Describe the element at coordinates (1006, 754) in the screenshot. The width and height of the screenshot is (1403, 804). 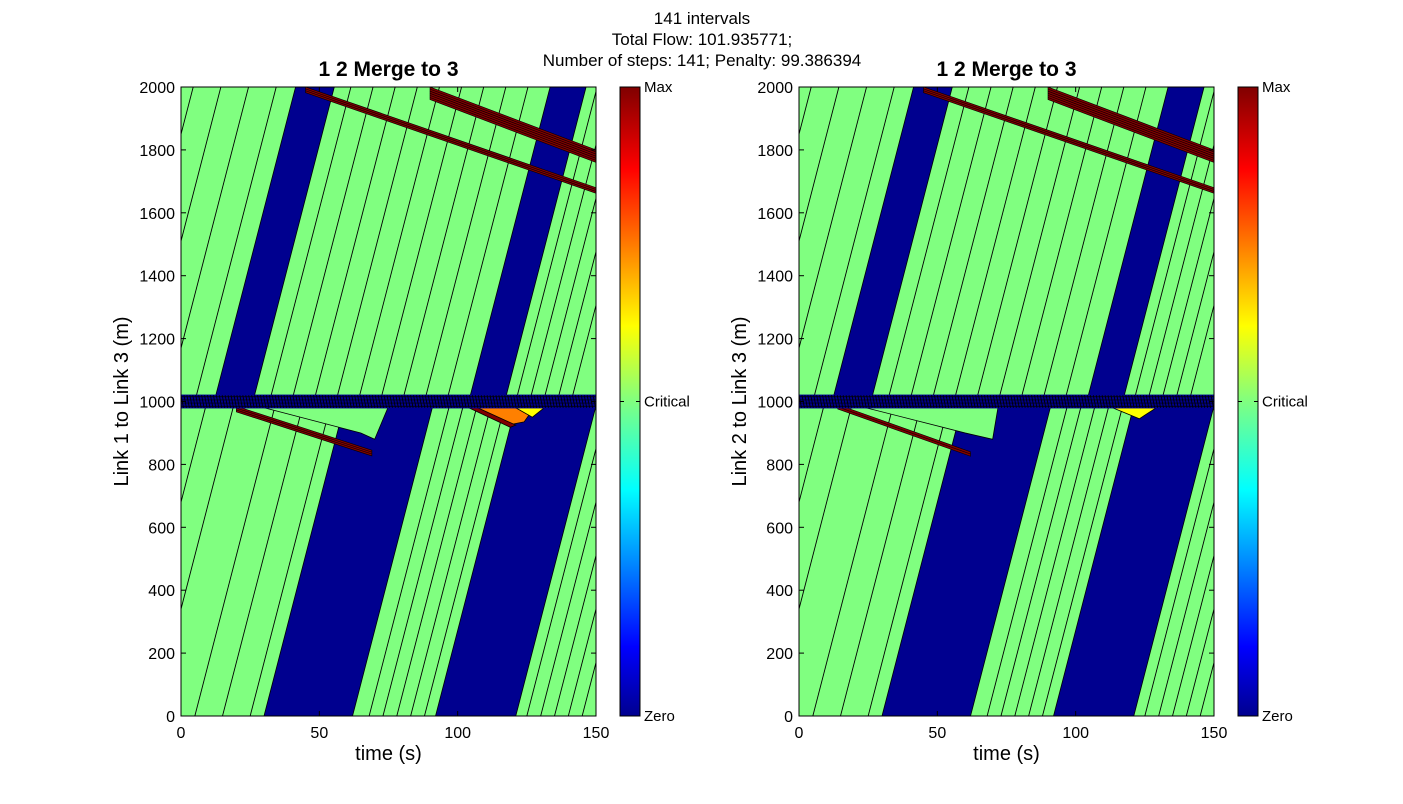
I see `x-axis-label: time (s)` at that location.